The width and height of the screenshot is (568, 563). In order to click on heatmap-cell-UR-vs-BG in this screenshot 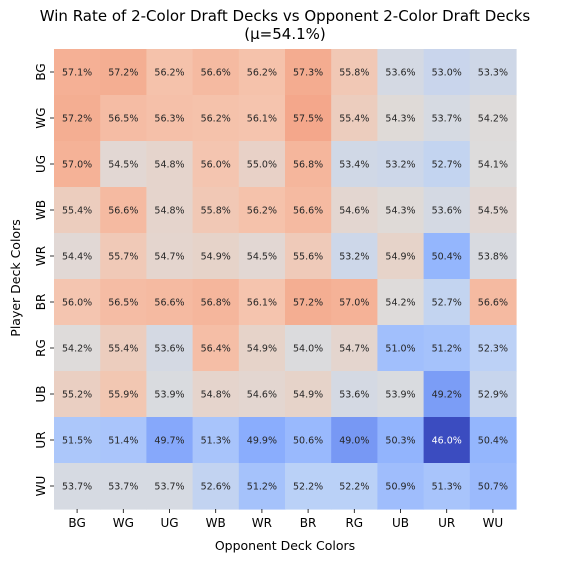, I will do `click(77, 440)`.